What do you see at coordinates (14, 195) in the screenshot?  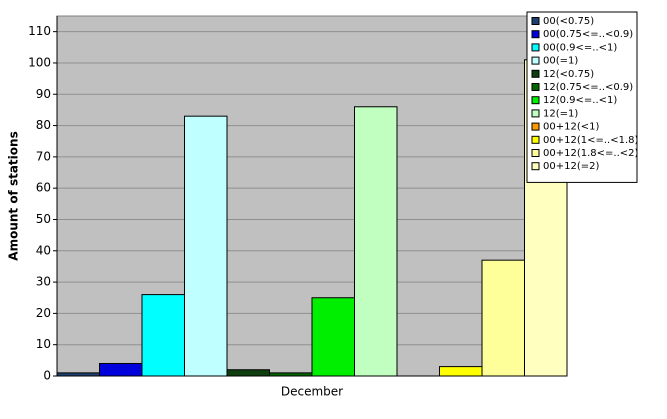 I see `y-axis-label: Amount of stations` at bounding box center [14, 195].